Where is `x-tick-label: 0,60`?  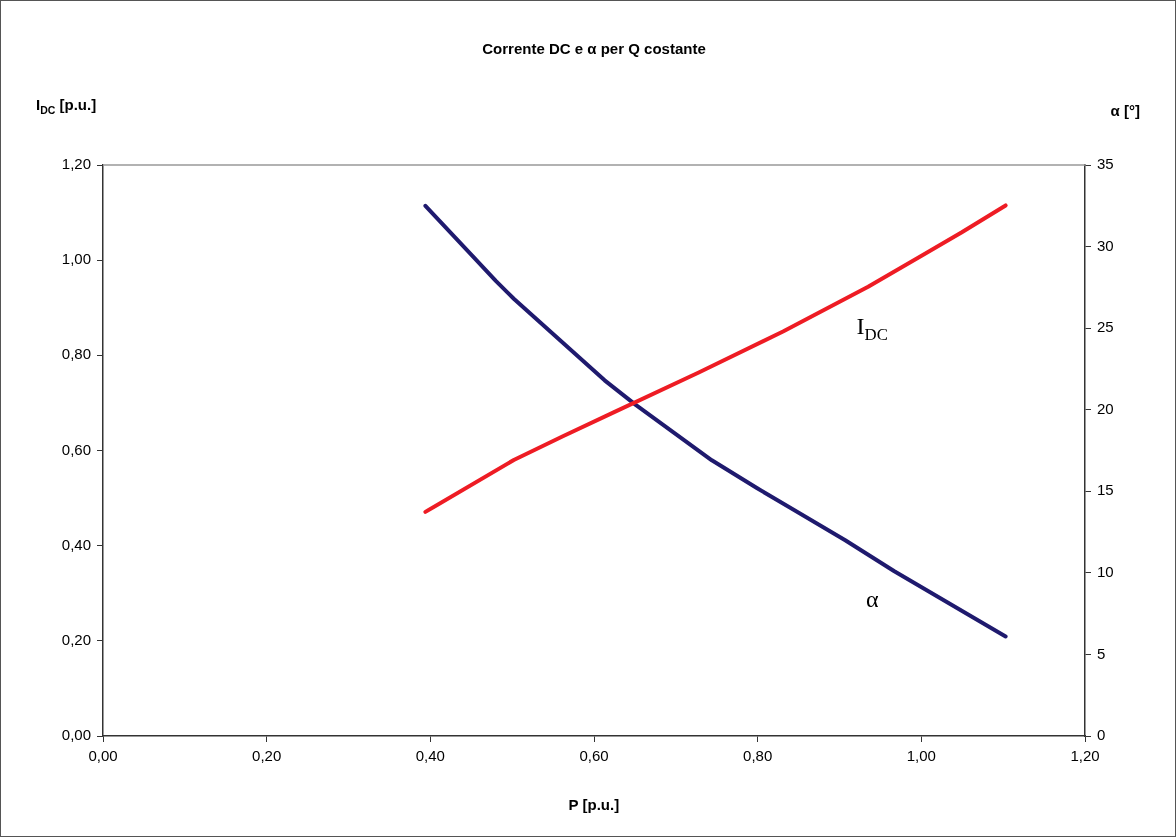 x-tick-label: 0,60 is located at coordinates (594, 756).